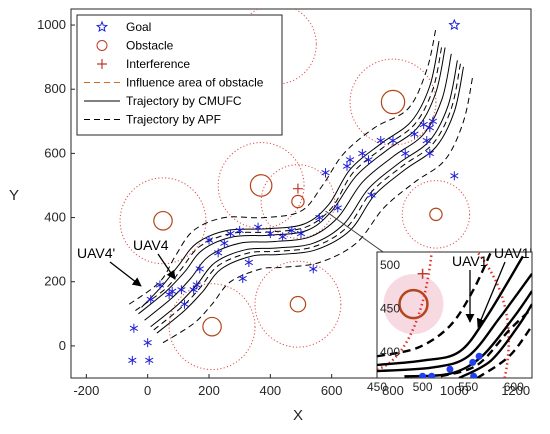  What do you see at coordinates (55, 281) in the screenshot?
I see `y-tick-label: 200` at bounding box center [55, 281].